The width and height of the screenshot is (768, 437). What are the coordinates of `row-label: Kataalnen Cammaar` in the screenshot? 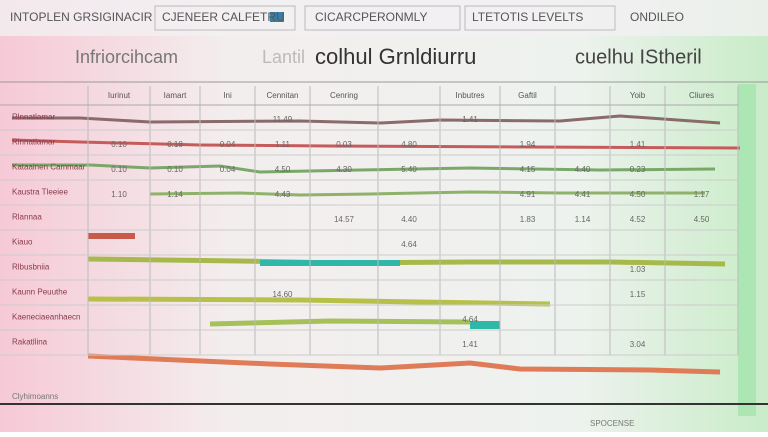 It's located at (49, 167).